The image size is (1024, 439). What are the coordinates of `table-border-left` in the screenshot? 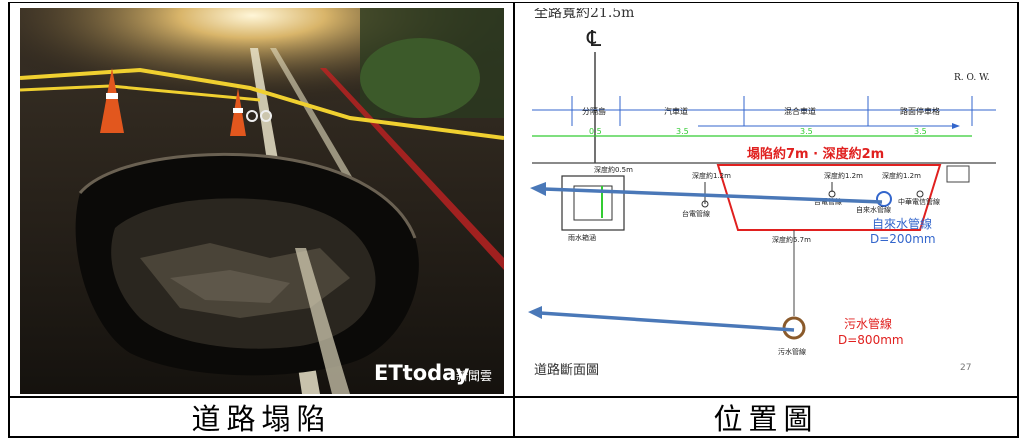 It's located at (9, 220).